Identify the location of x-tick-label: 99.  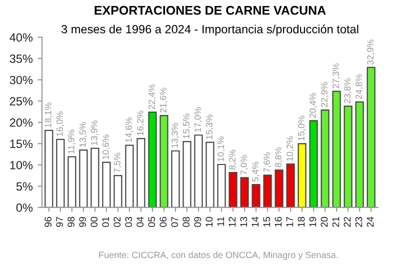
(82, 221).